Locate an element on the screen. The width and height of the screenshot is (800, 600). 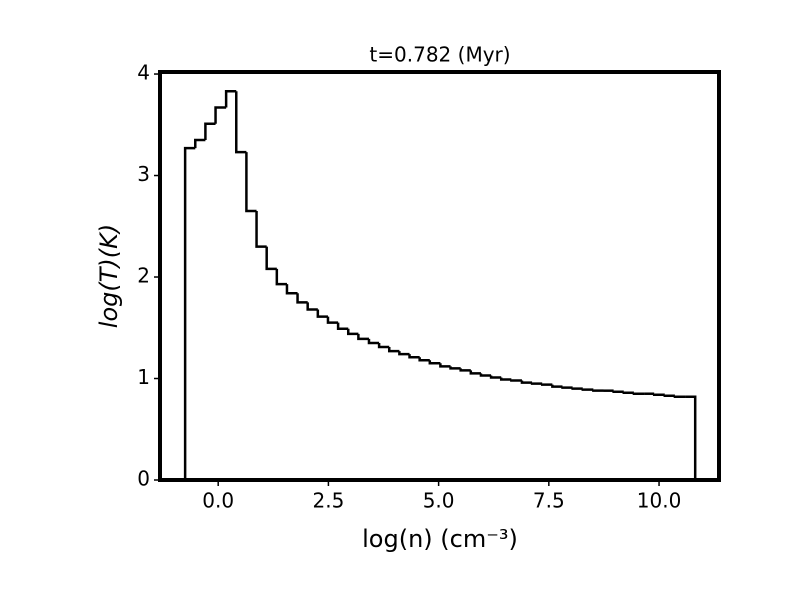
y-tick-label: 1 is located at coordinates (143, 377).